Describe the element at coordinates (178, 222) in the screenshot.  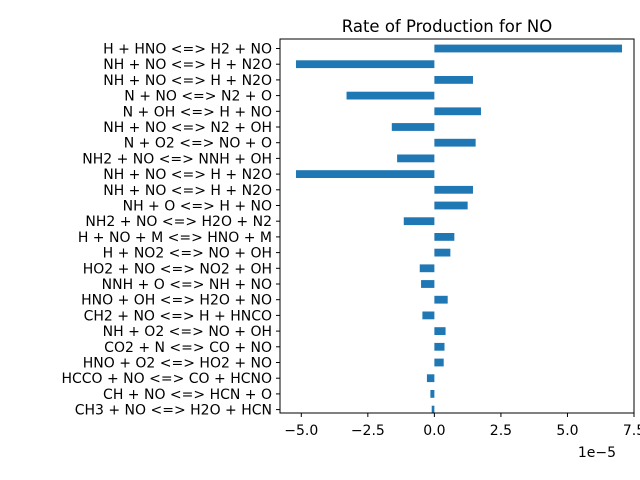
I see `y-tick-label: NH2 + NO <=> H2O + N2` at that location.